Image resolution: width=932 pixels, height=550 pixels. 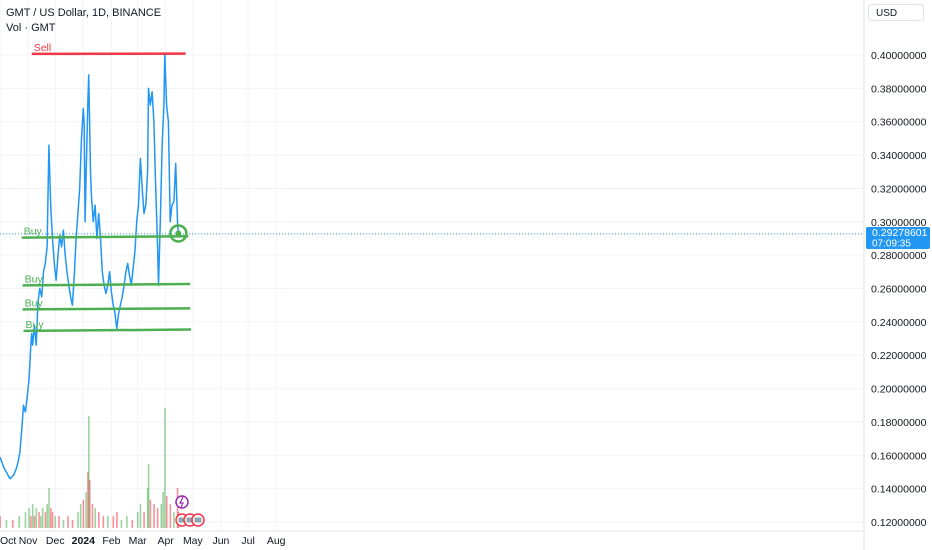 I want to click on x-tick-label: Apr, so click(x=166, y=541).